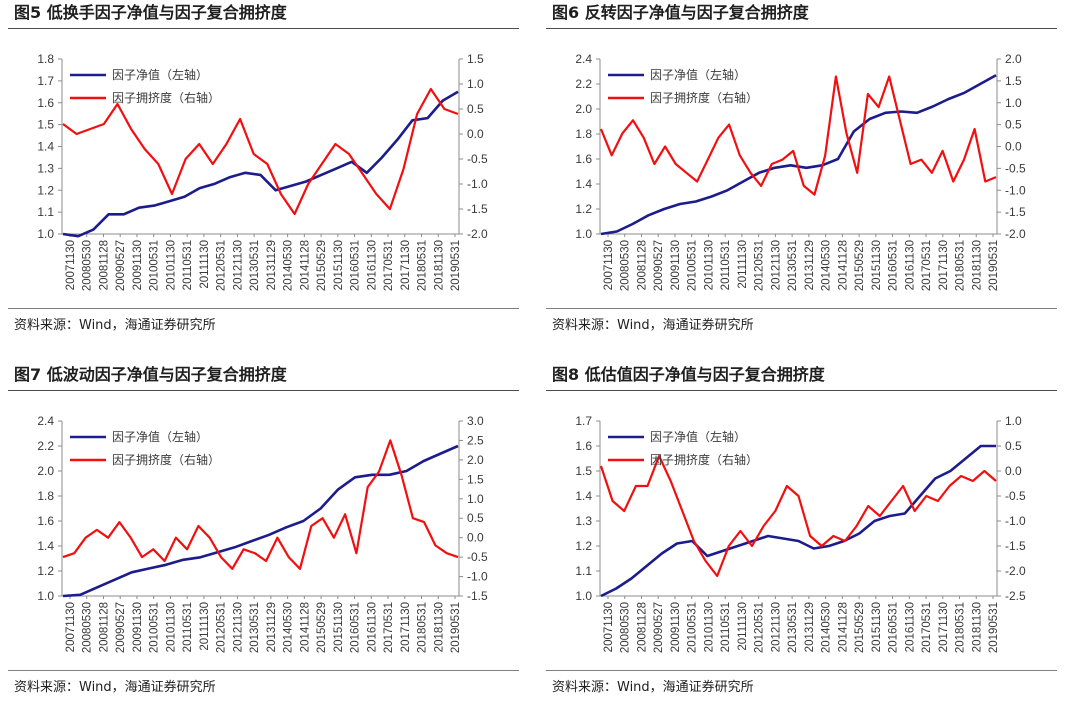 Image resolution: width=1080 pixels, height=710 pixels. I want to click on right-tick-label: -2.5, so click(1015, 596).